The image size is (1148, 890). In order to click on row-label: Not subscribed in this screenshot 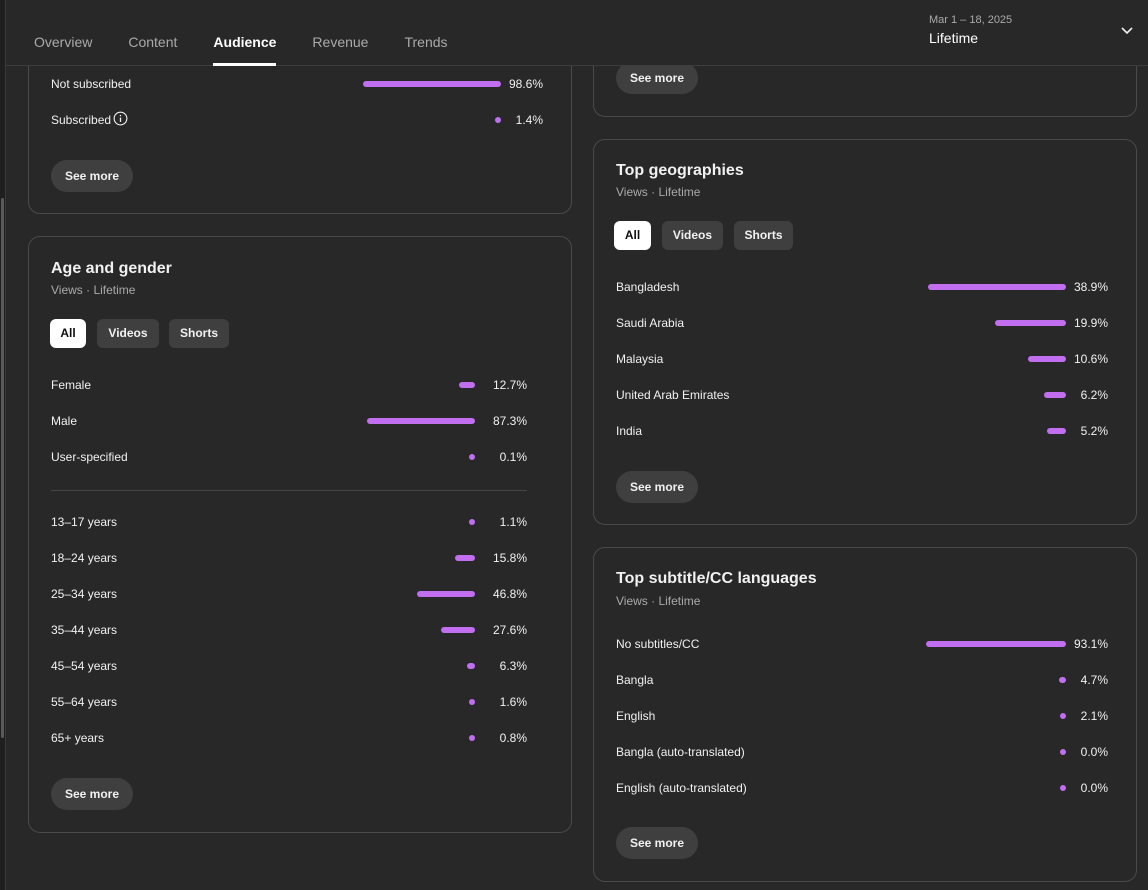, I will do `click(91, 84)`.